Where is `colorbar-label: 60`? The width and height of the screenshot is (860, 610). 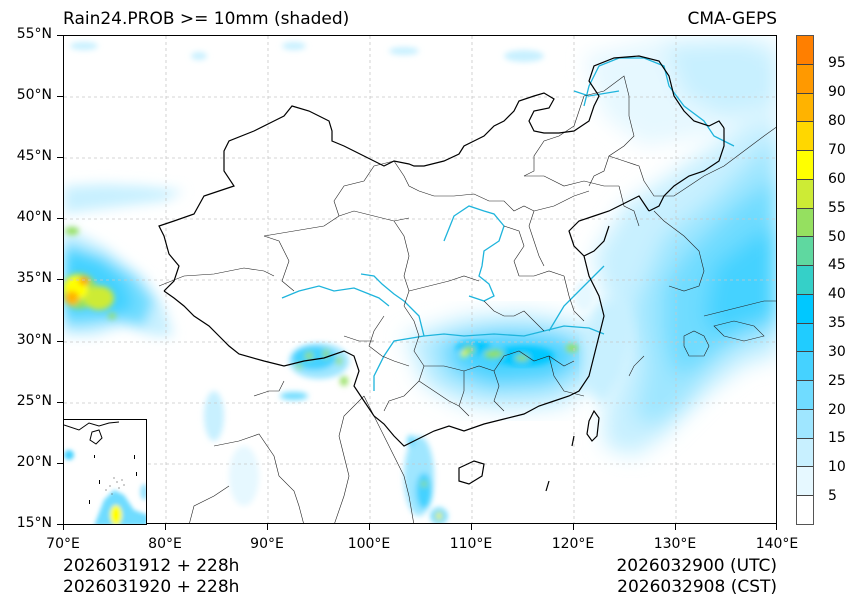 colorbar-label: 60 is located at coordinates (837, 179).